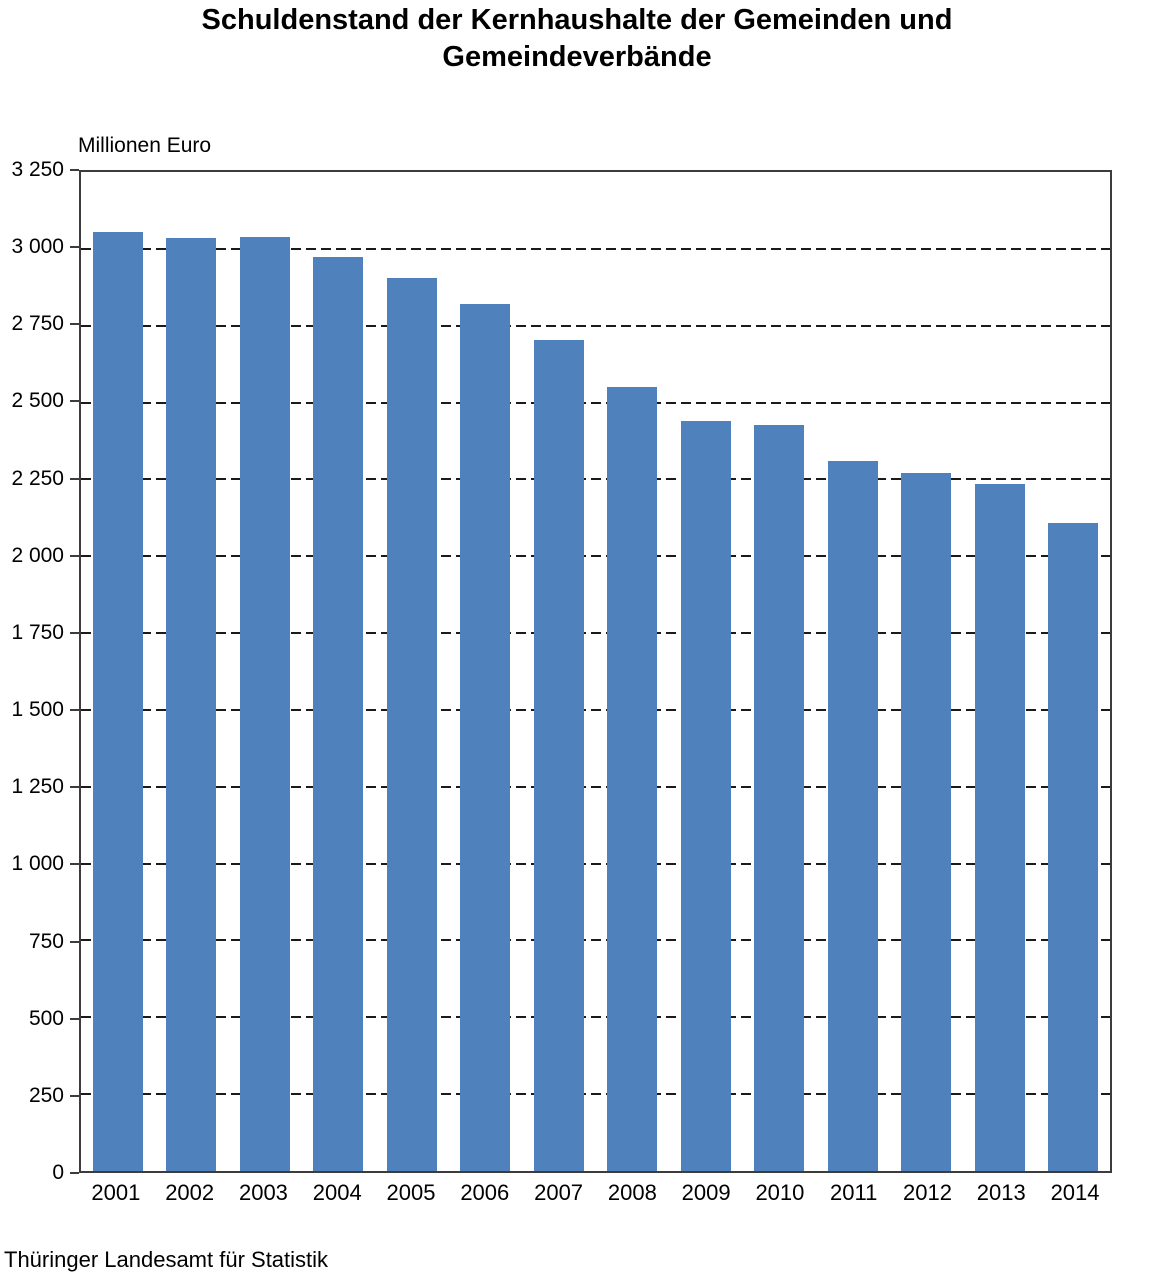 The image size is (1154, 1280). I want to click on bar-2011, so click(852, 815).